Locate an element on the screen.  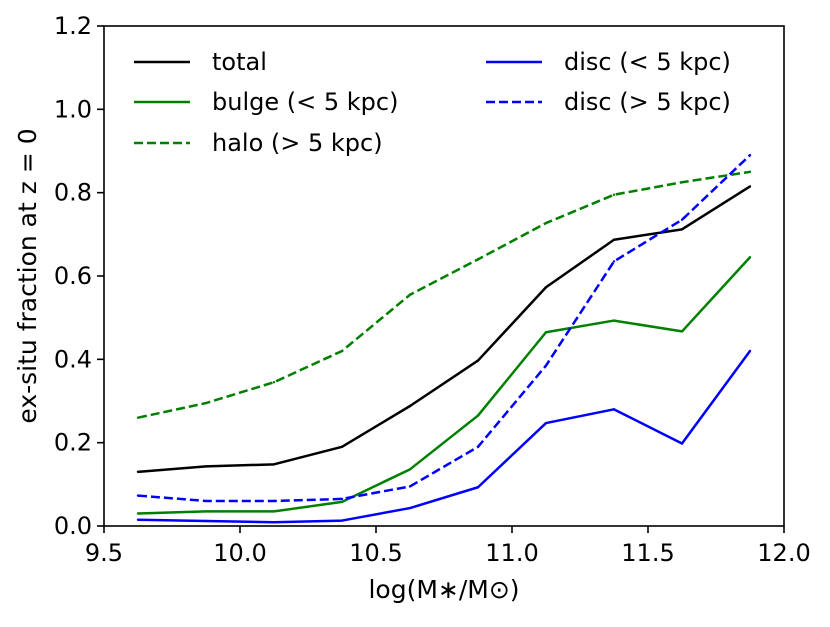
x-tick-label: 10.5 is located at coordinates (375, 553).